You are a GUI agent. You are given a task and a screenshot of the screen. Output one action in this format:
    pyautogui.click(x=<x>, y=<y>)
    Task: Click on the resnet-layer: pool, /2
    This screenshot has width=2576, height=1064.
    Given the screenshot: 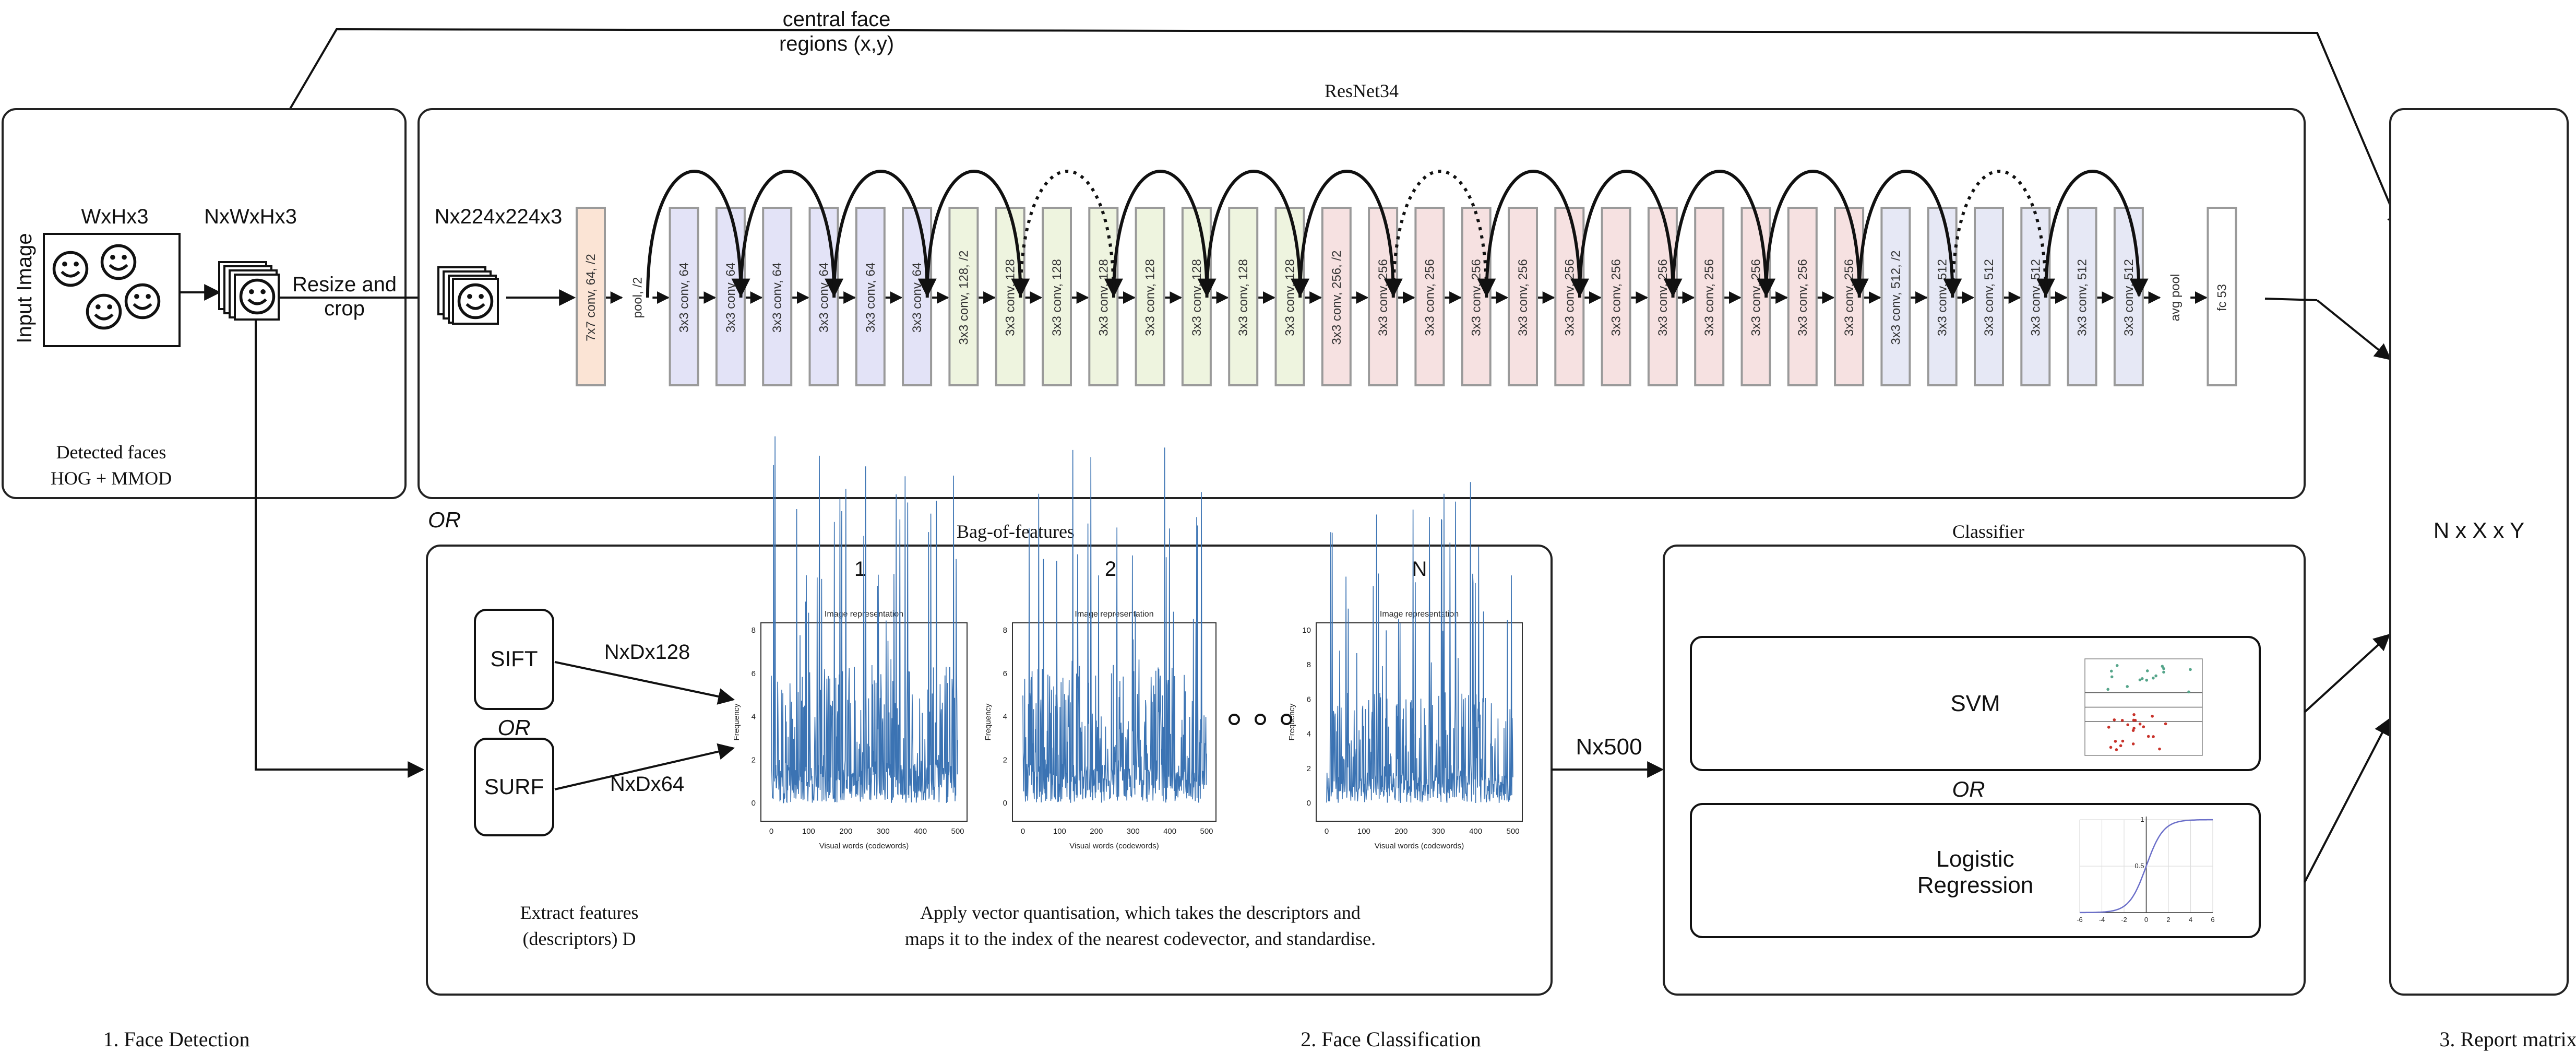 What is the action you would take?
    pyautogui.click(x=637, y=297)
    